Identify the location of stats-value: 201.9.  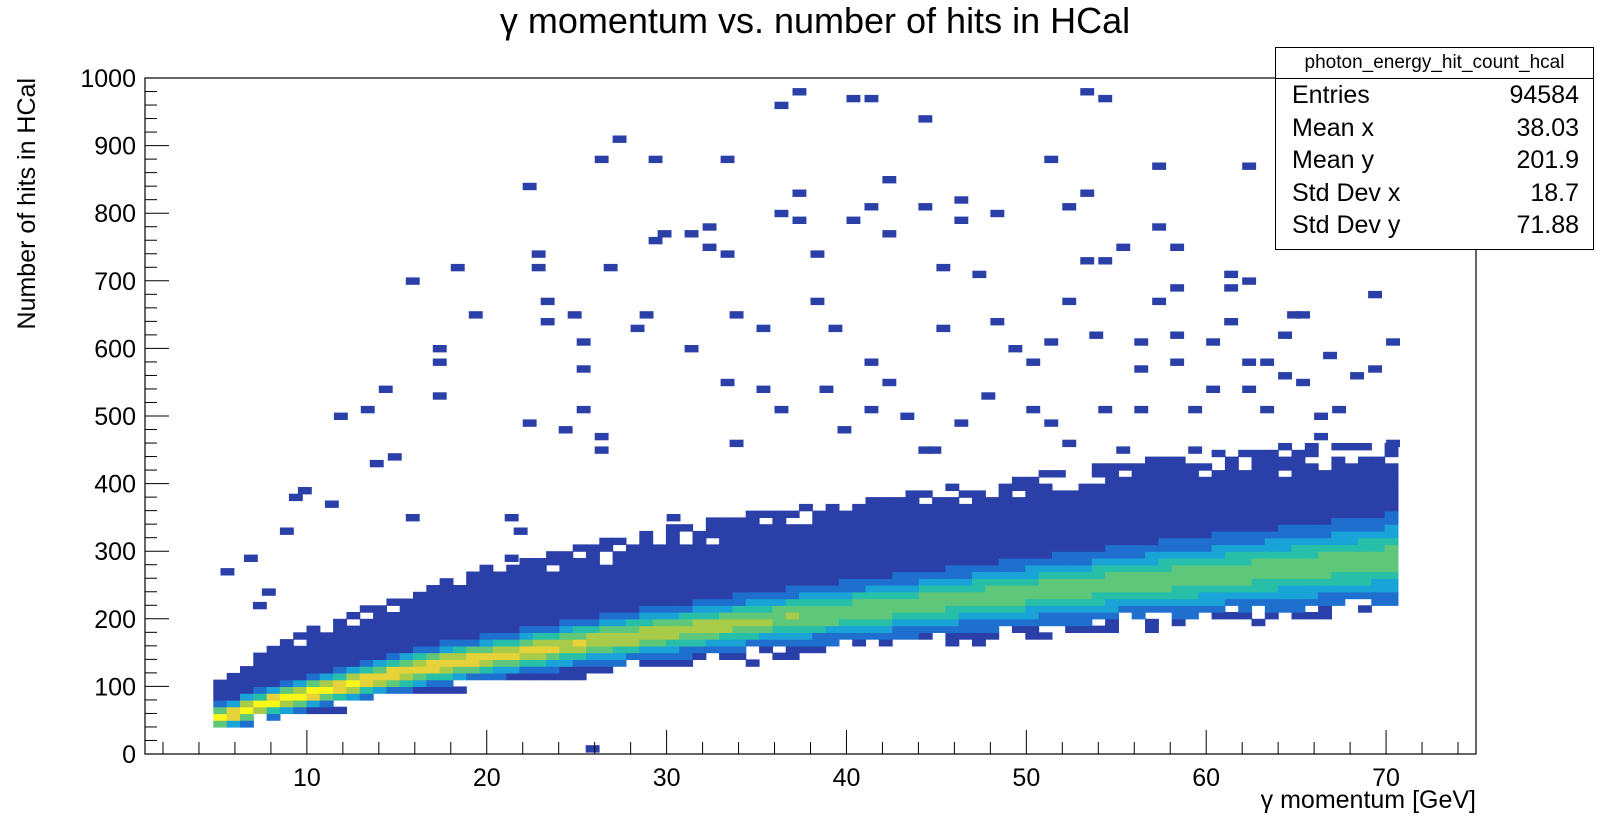
(1547, 160).